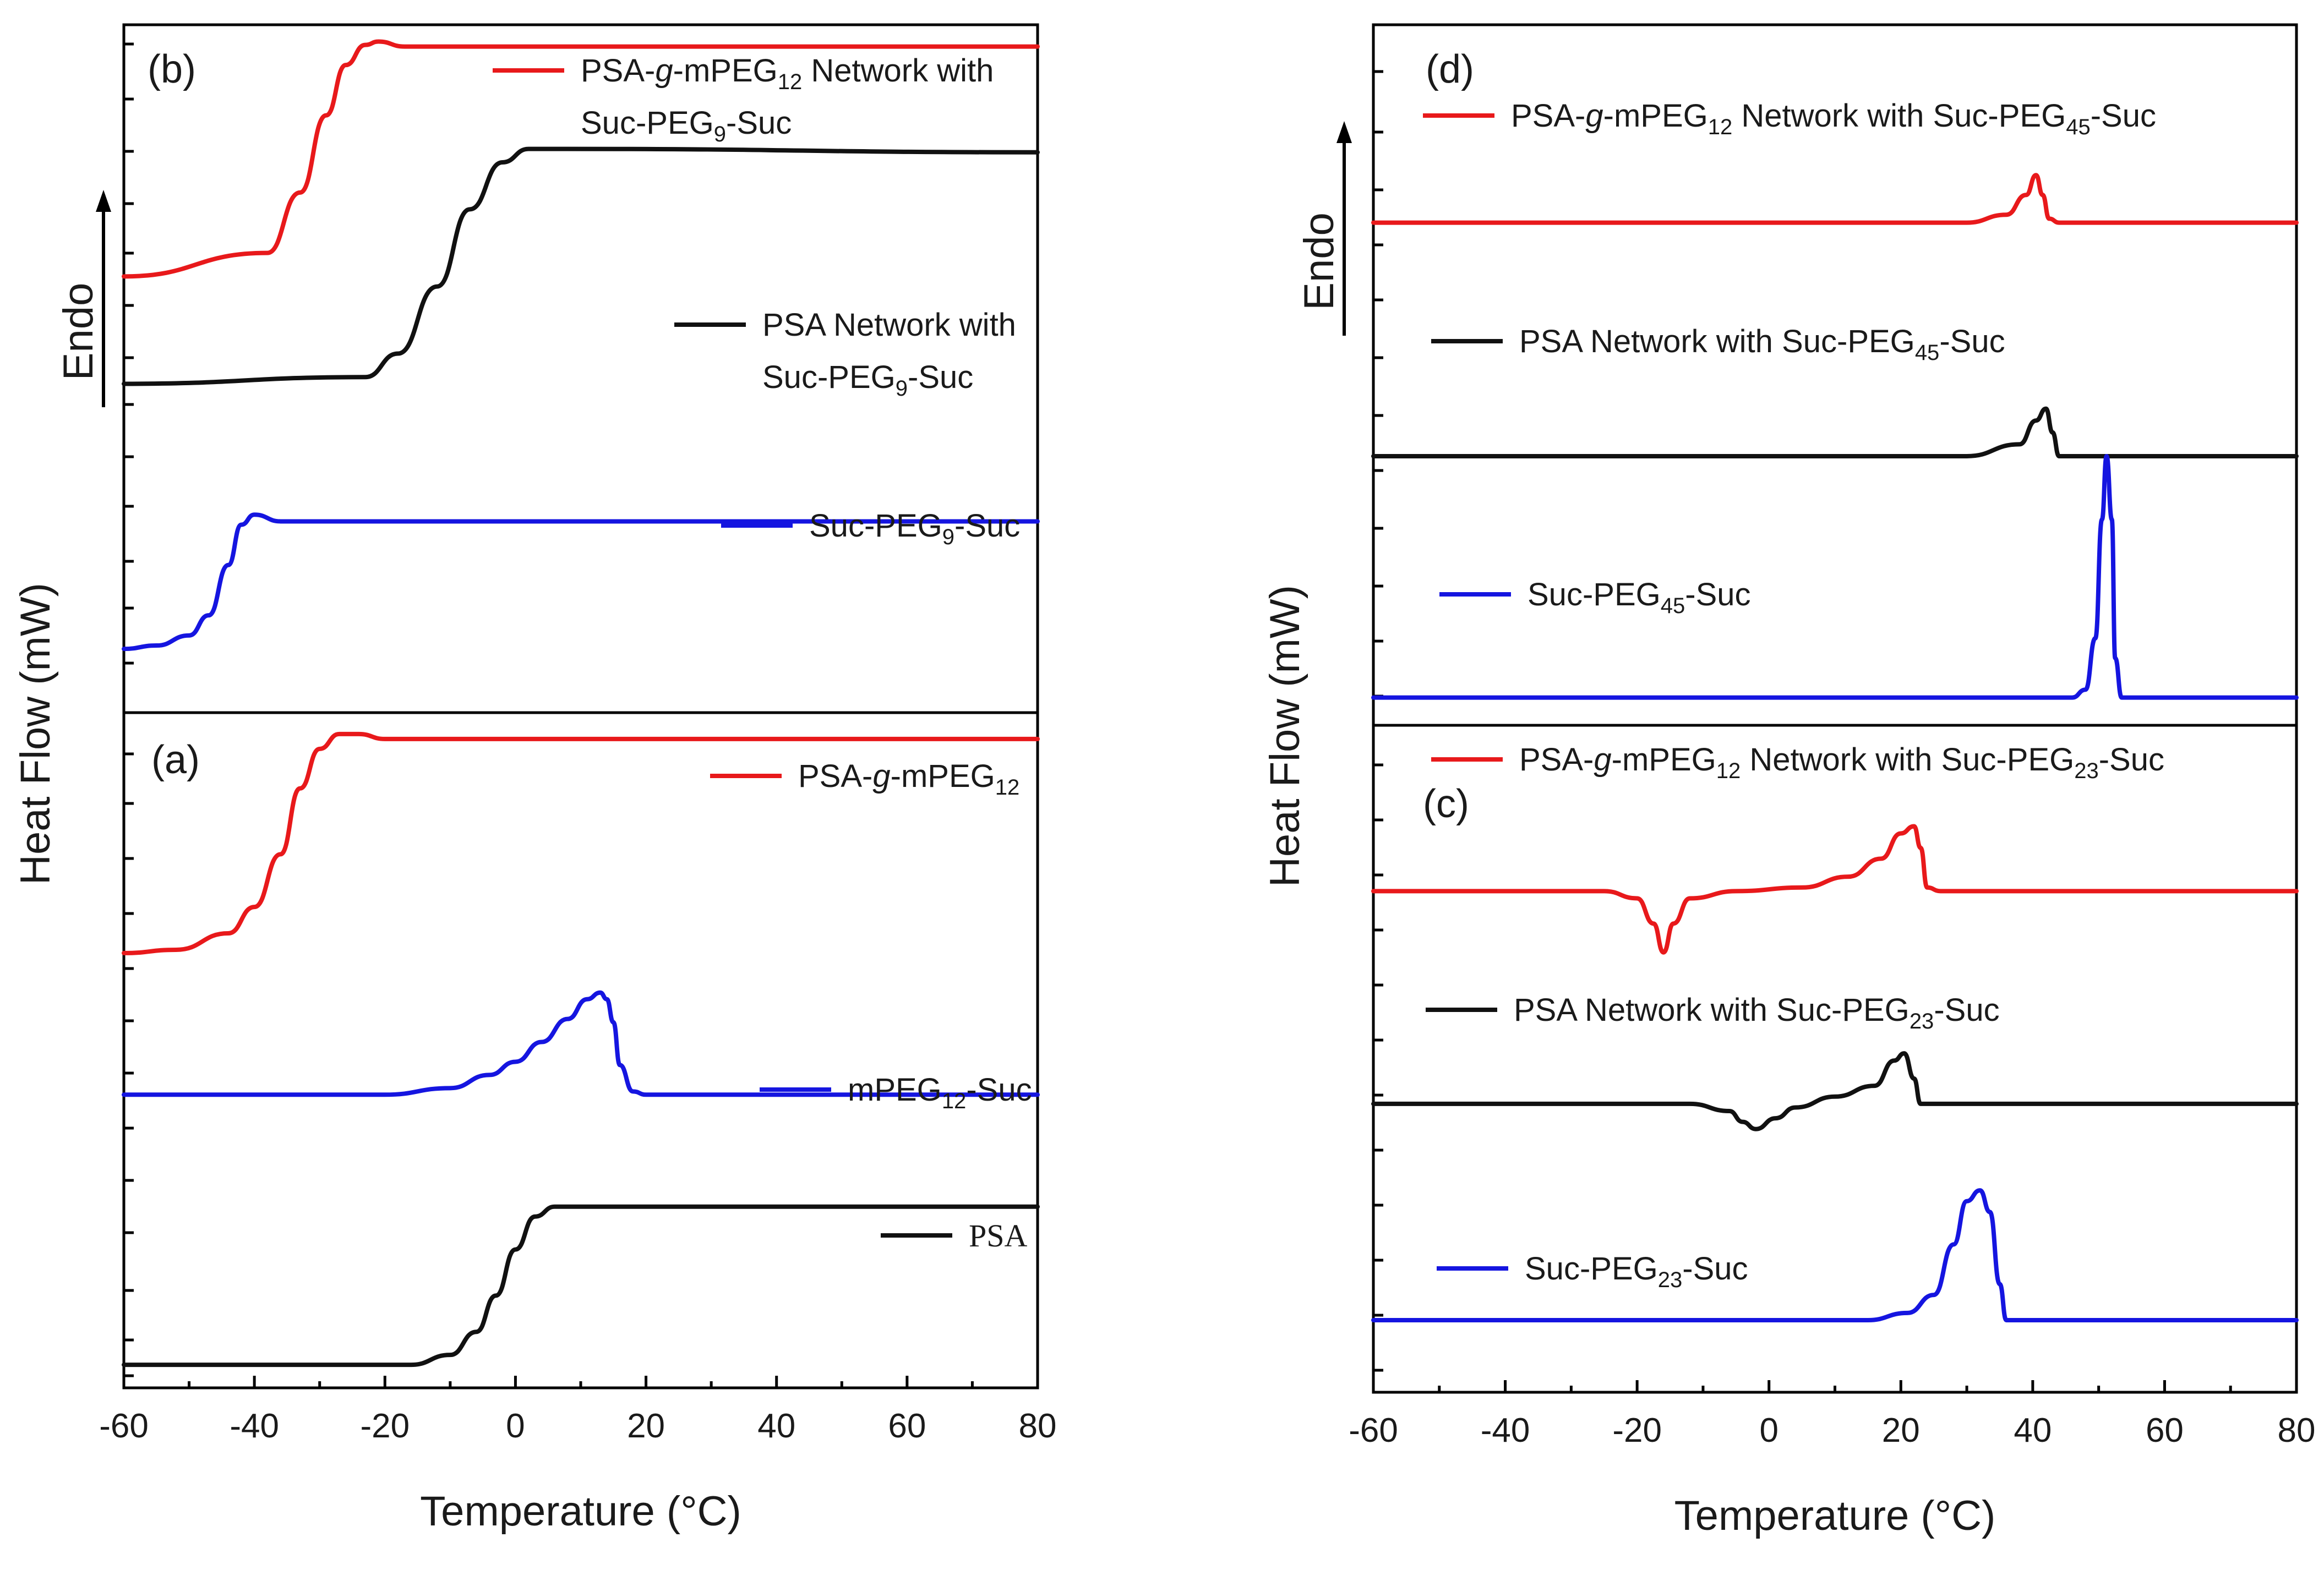  I want to click on legend-label-part: 9, so click(948, 537).